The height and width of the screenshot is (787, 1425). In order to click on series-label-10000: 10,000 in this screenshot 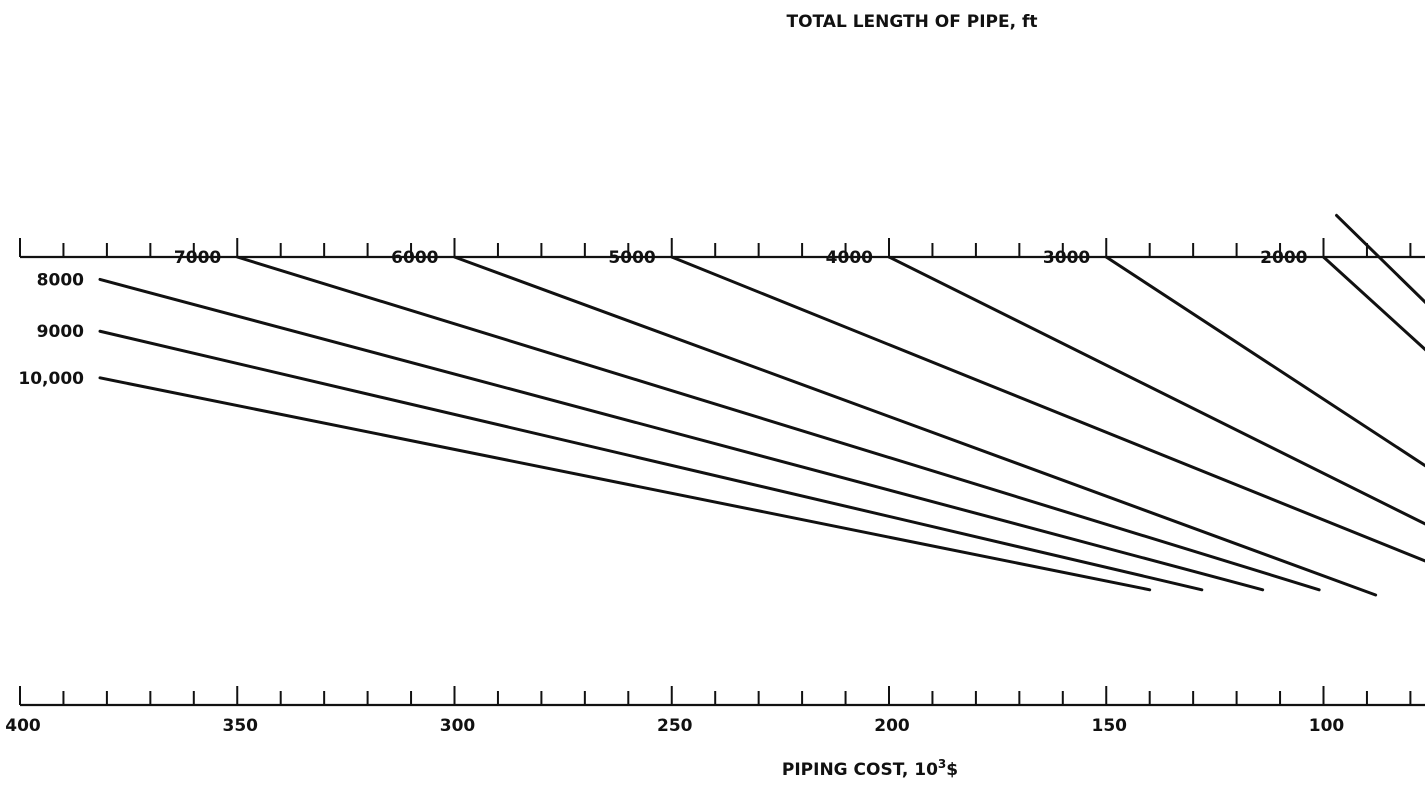, I will do `click(51, 379)`.